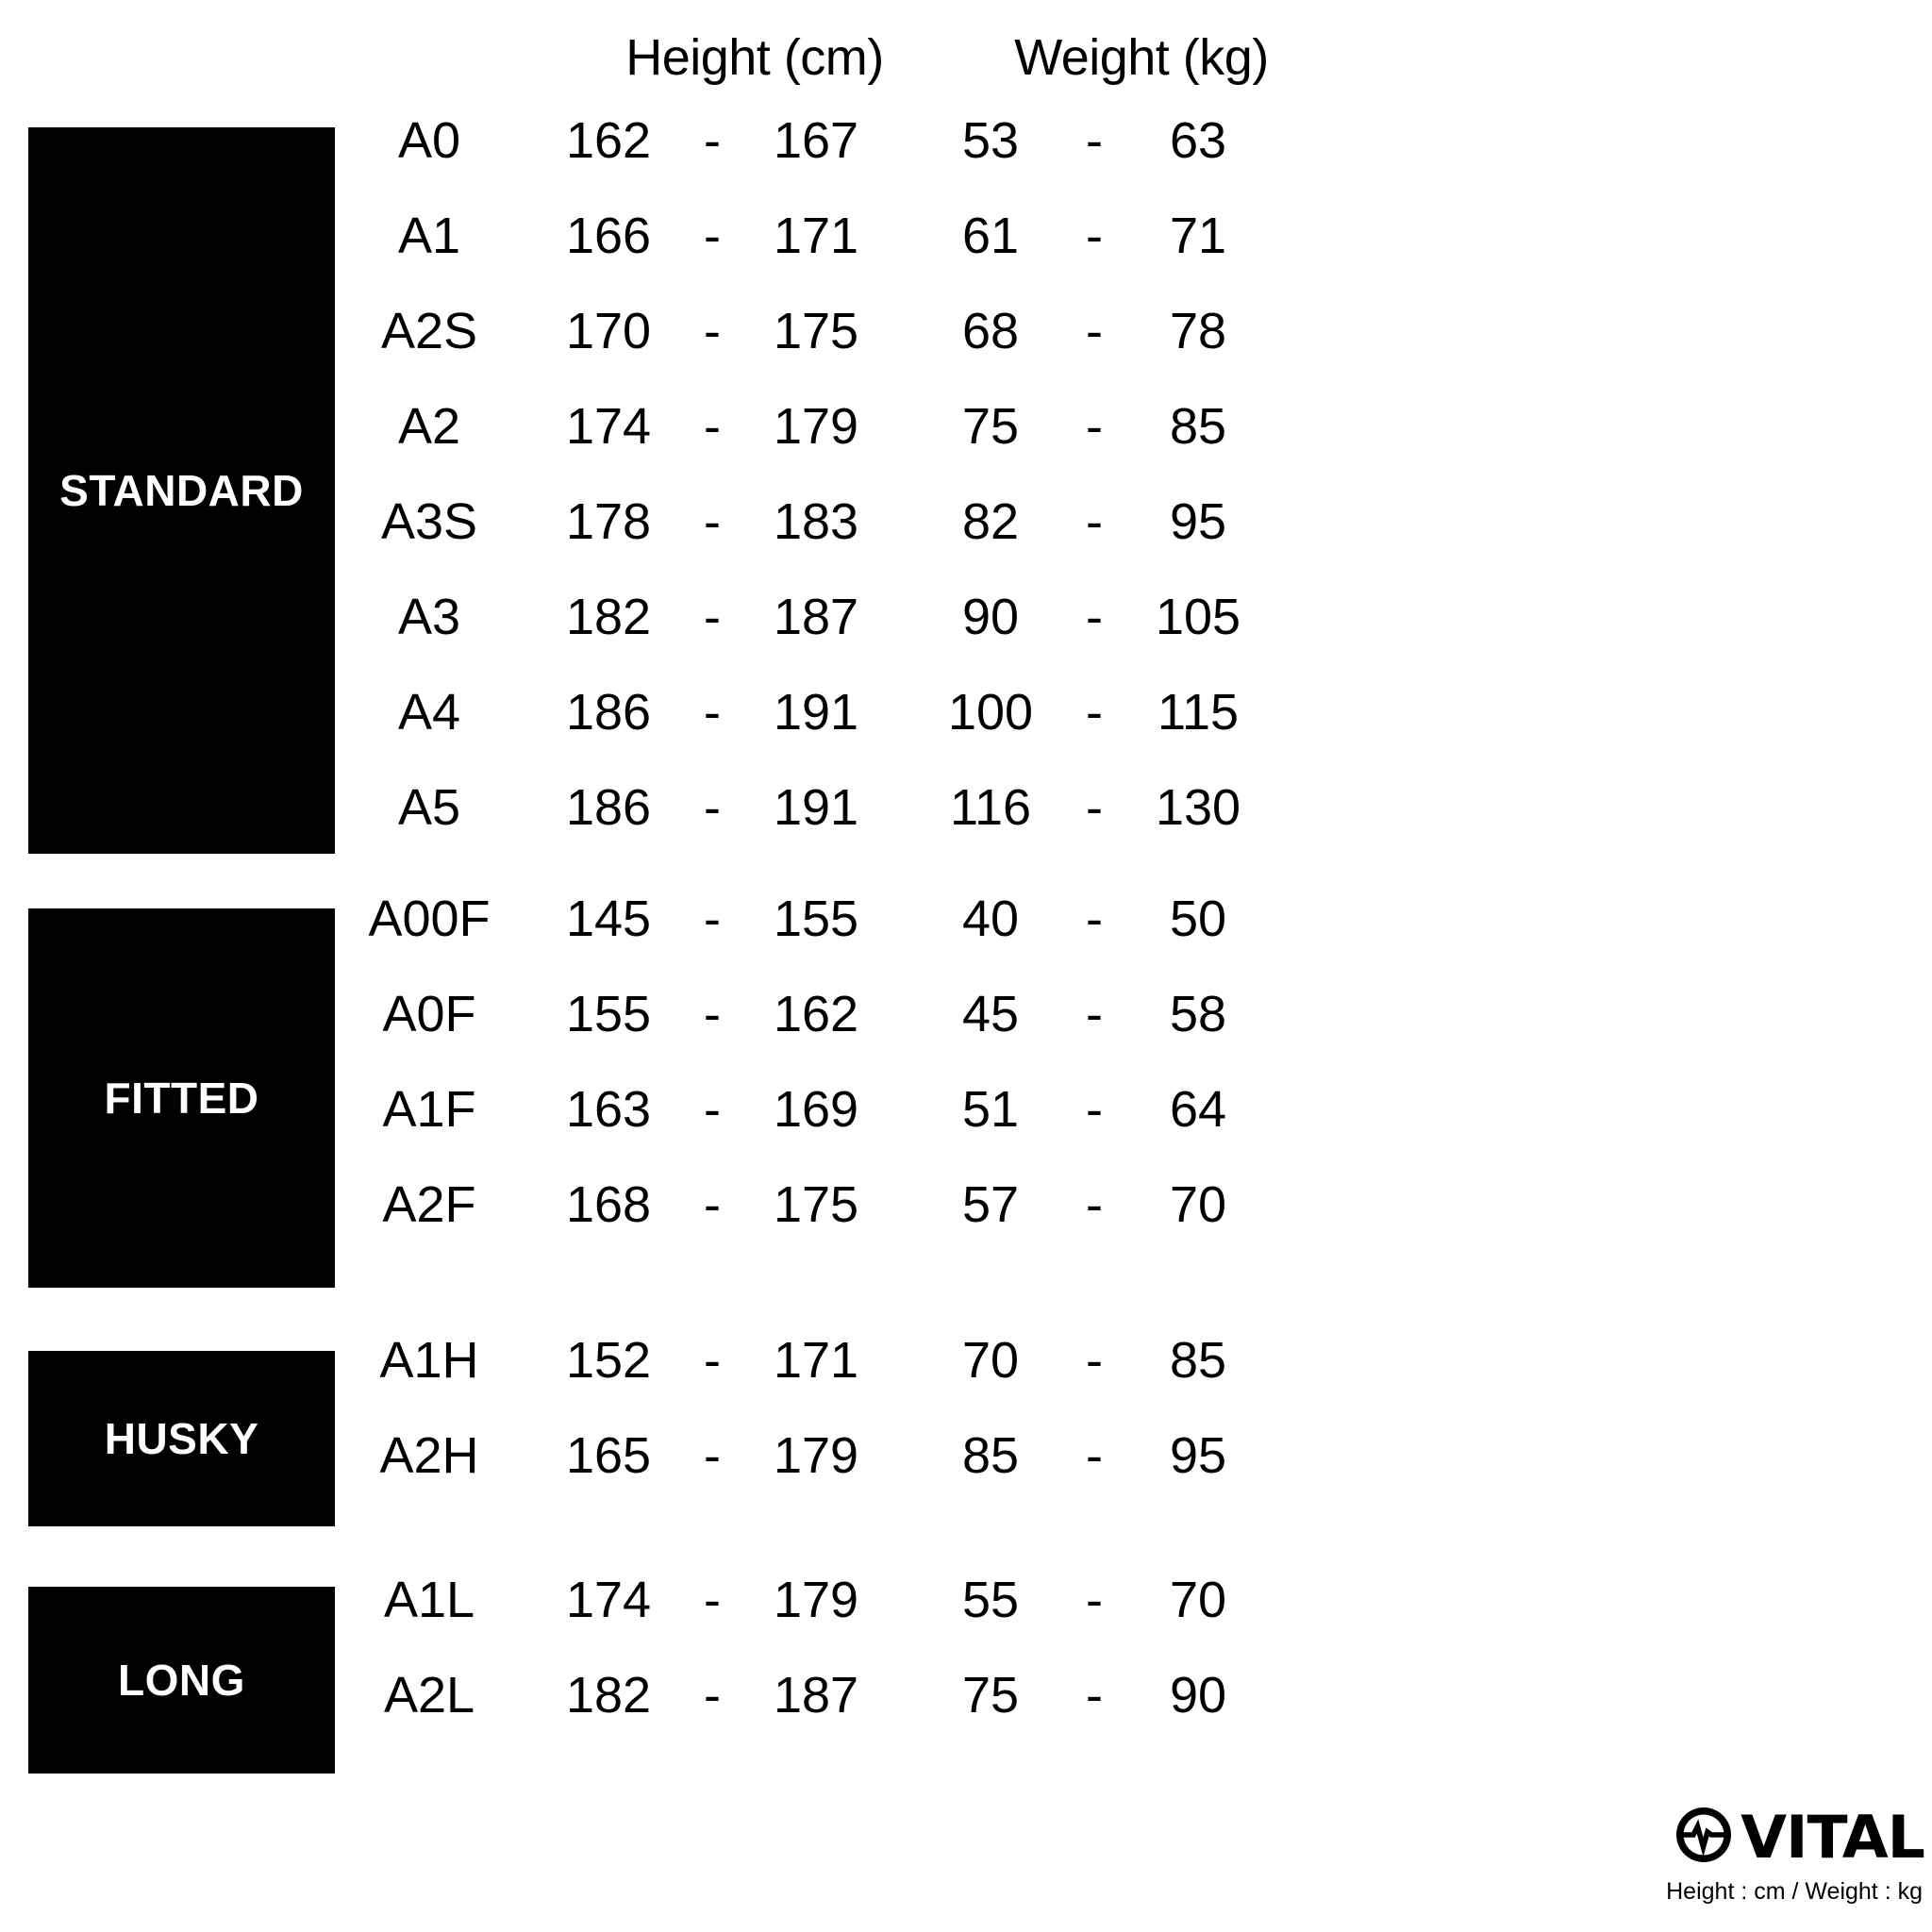 The width and height of the screenshot is (1932, 1932). What do you see at coordinates (991, 617) in the screenshot?
I see `cell-weight-min: 90` at bounding box center [991, 617].